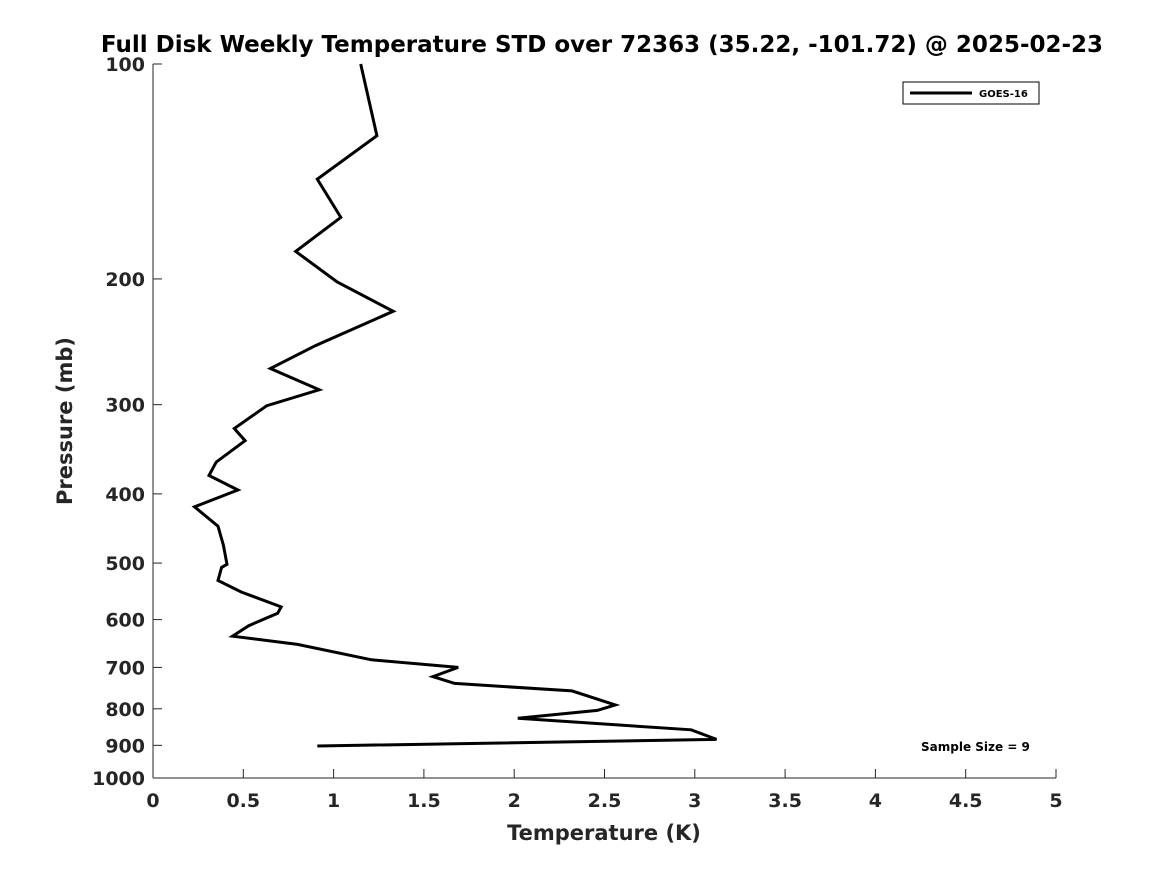 The height and width of the screenshot is (875, 1167). What do you see at coordinates (125, 280) in the screenshot?
I see `y-tick-label: 200` at bounding box center [125, 280].